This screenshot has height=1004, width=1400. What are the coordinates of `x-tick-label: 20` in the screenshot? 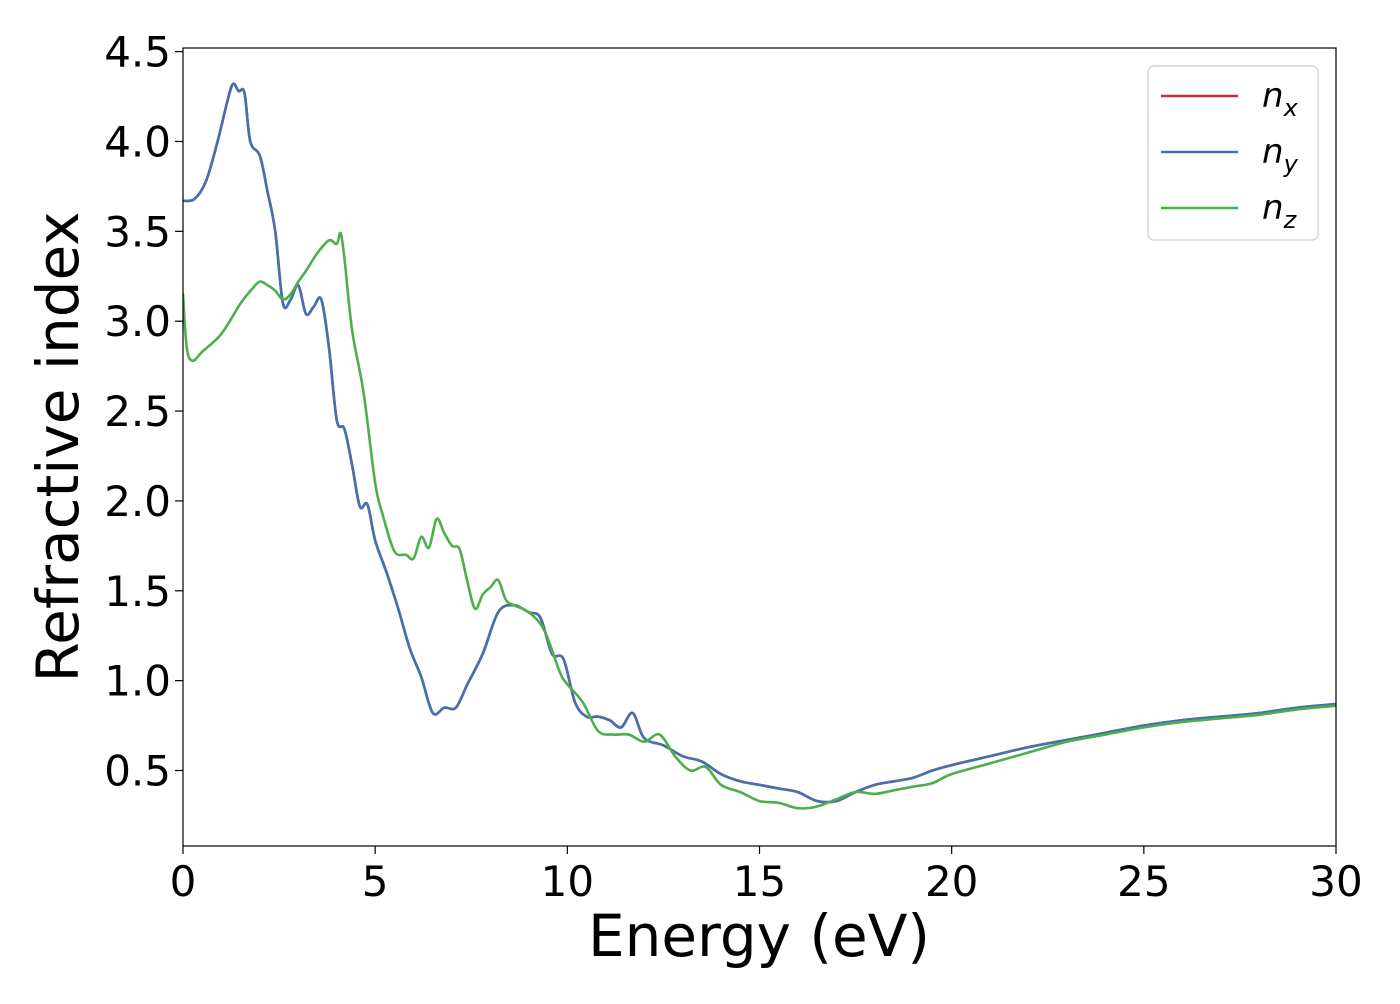 It's located at (951, 881).